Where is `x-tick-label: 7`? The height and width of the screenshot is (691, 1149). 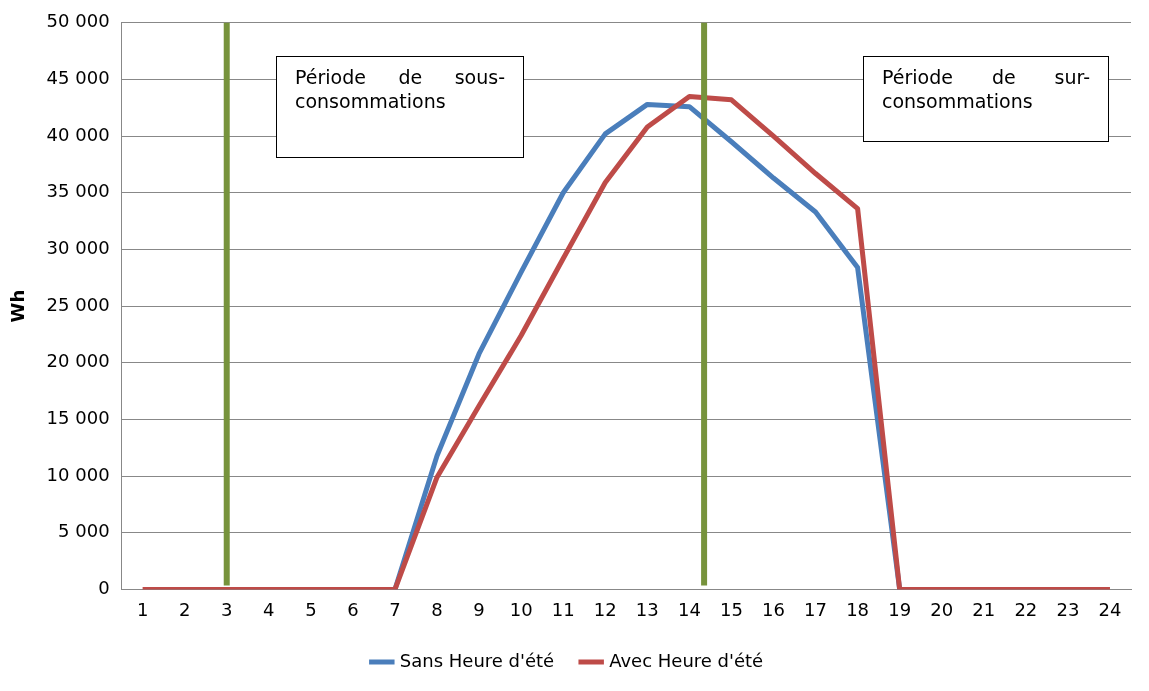 x-tick-label: 7 is located at coordinates (395, 609).